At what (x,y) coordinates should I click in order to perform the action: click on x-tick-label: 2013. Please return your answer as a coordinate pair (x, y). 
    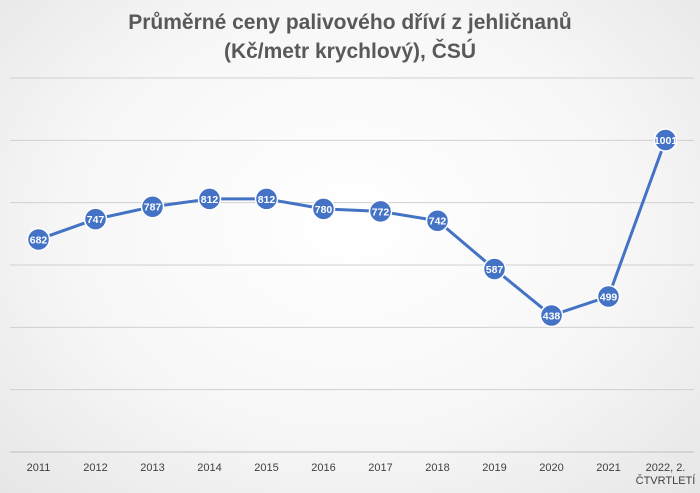
    Looking at the image, I should click on (152, 468).